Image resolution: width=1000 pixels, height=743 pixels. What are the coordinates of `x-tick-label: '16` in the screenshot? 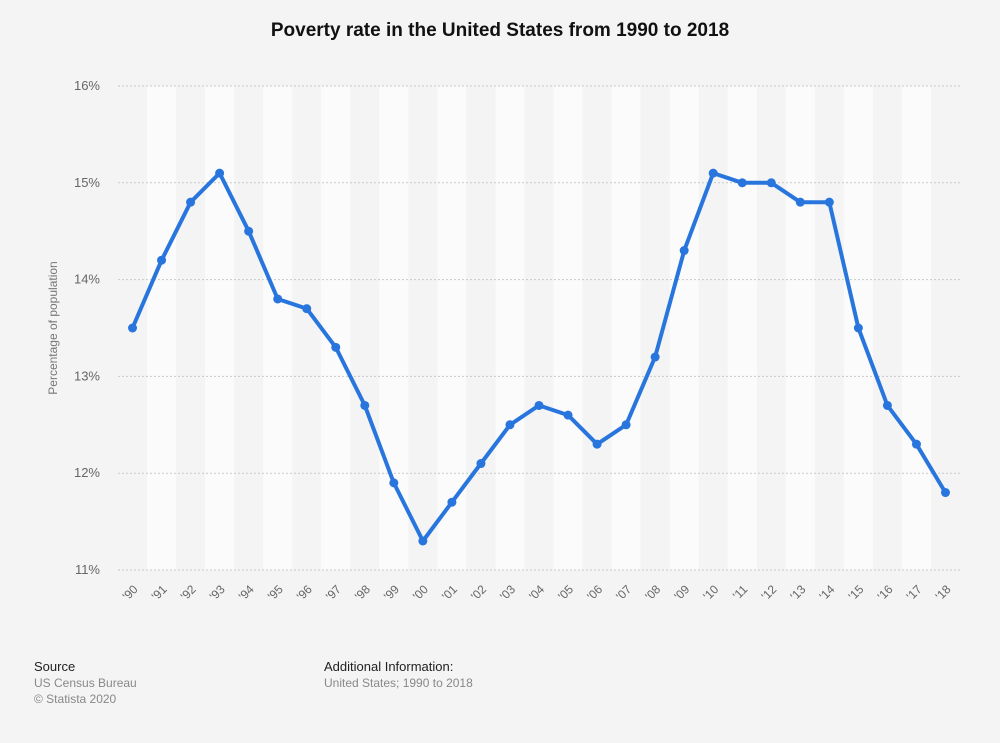 It's located at (885, 592).